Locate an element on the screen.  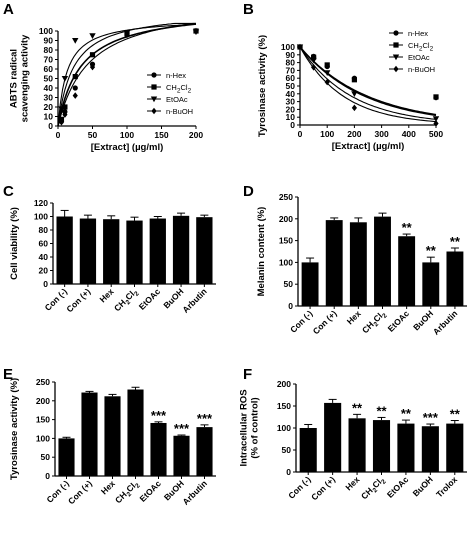
panel-label-e: E is located at coordinates (8, 374).